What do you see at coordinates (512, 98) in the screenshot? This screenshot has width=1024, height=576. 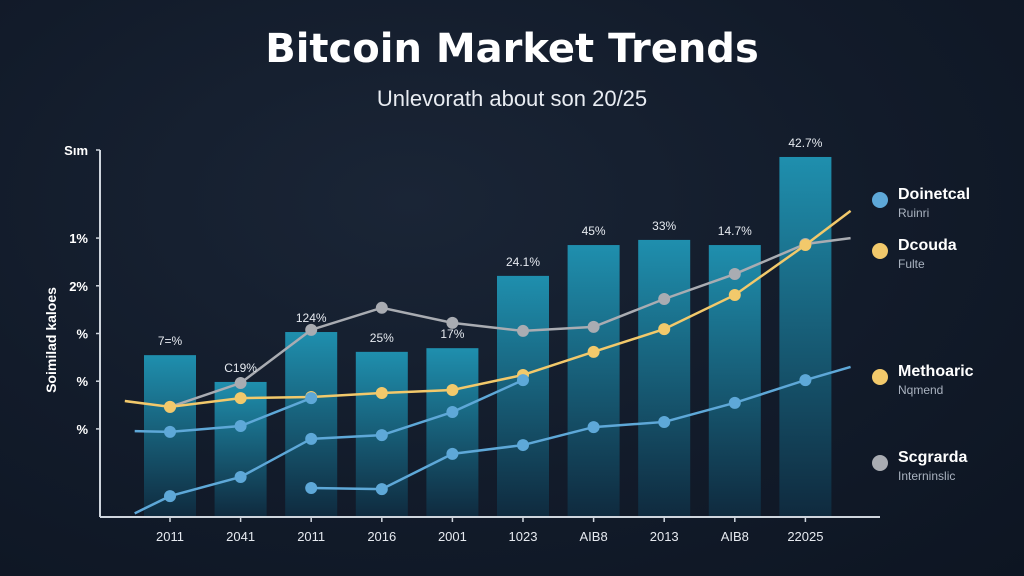 I see `chart-subtitle: Unlevorath about son 20/25` at bounding box center [512, 98].